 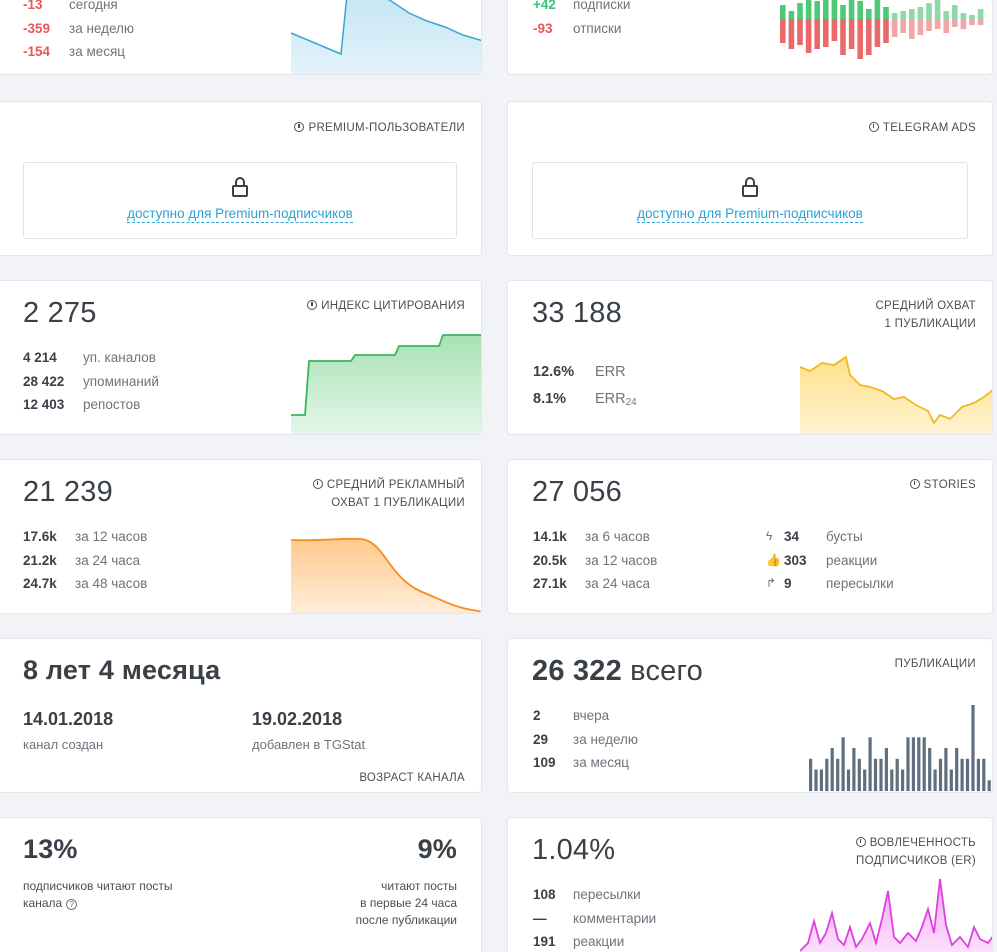 I want to click on engagement-title: ВОВЛЕЧЕННОСТЬ ПОДПИСЧИКОВ (ER), so click(x=915, y=852).